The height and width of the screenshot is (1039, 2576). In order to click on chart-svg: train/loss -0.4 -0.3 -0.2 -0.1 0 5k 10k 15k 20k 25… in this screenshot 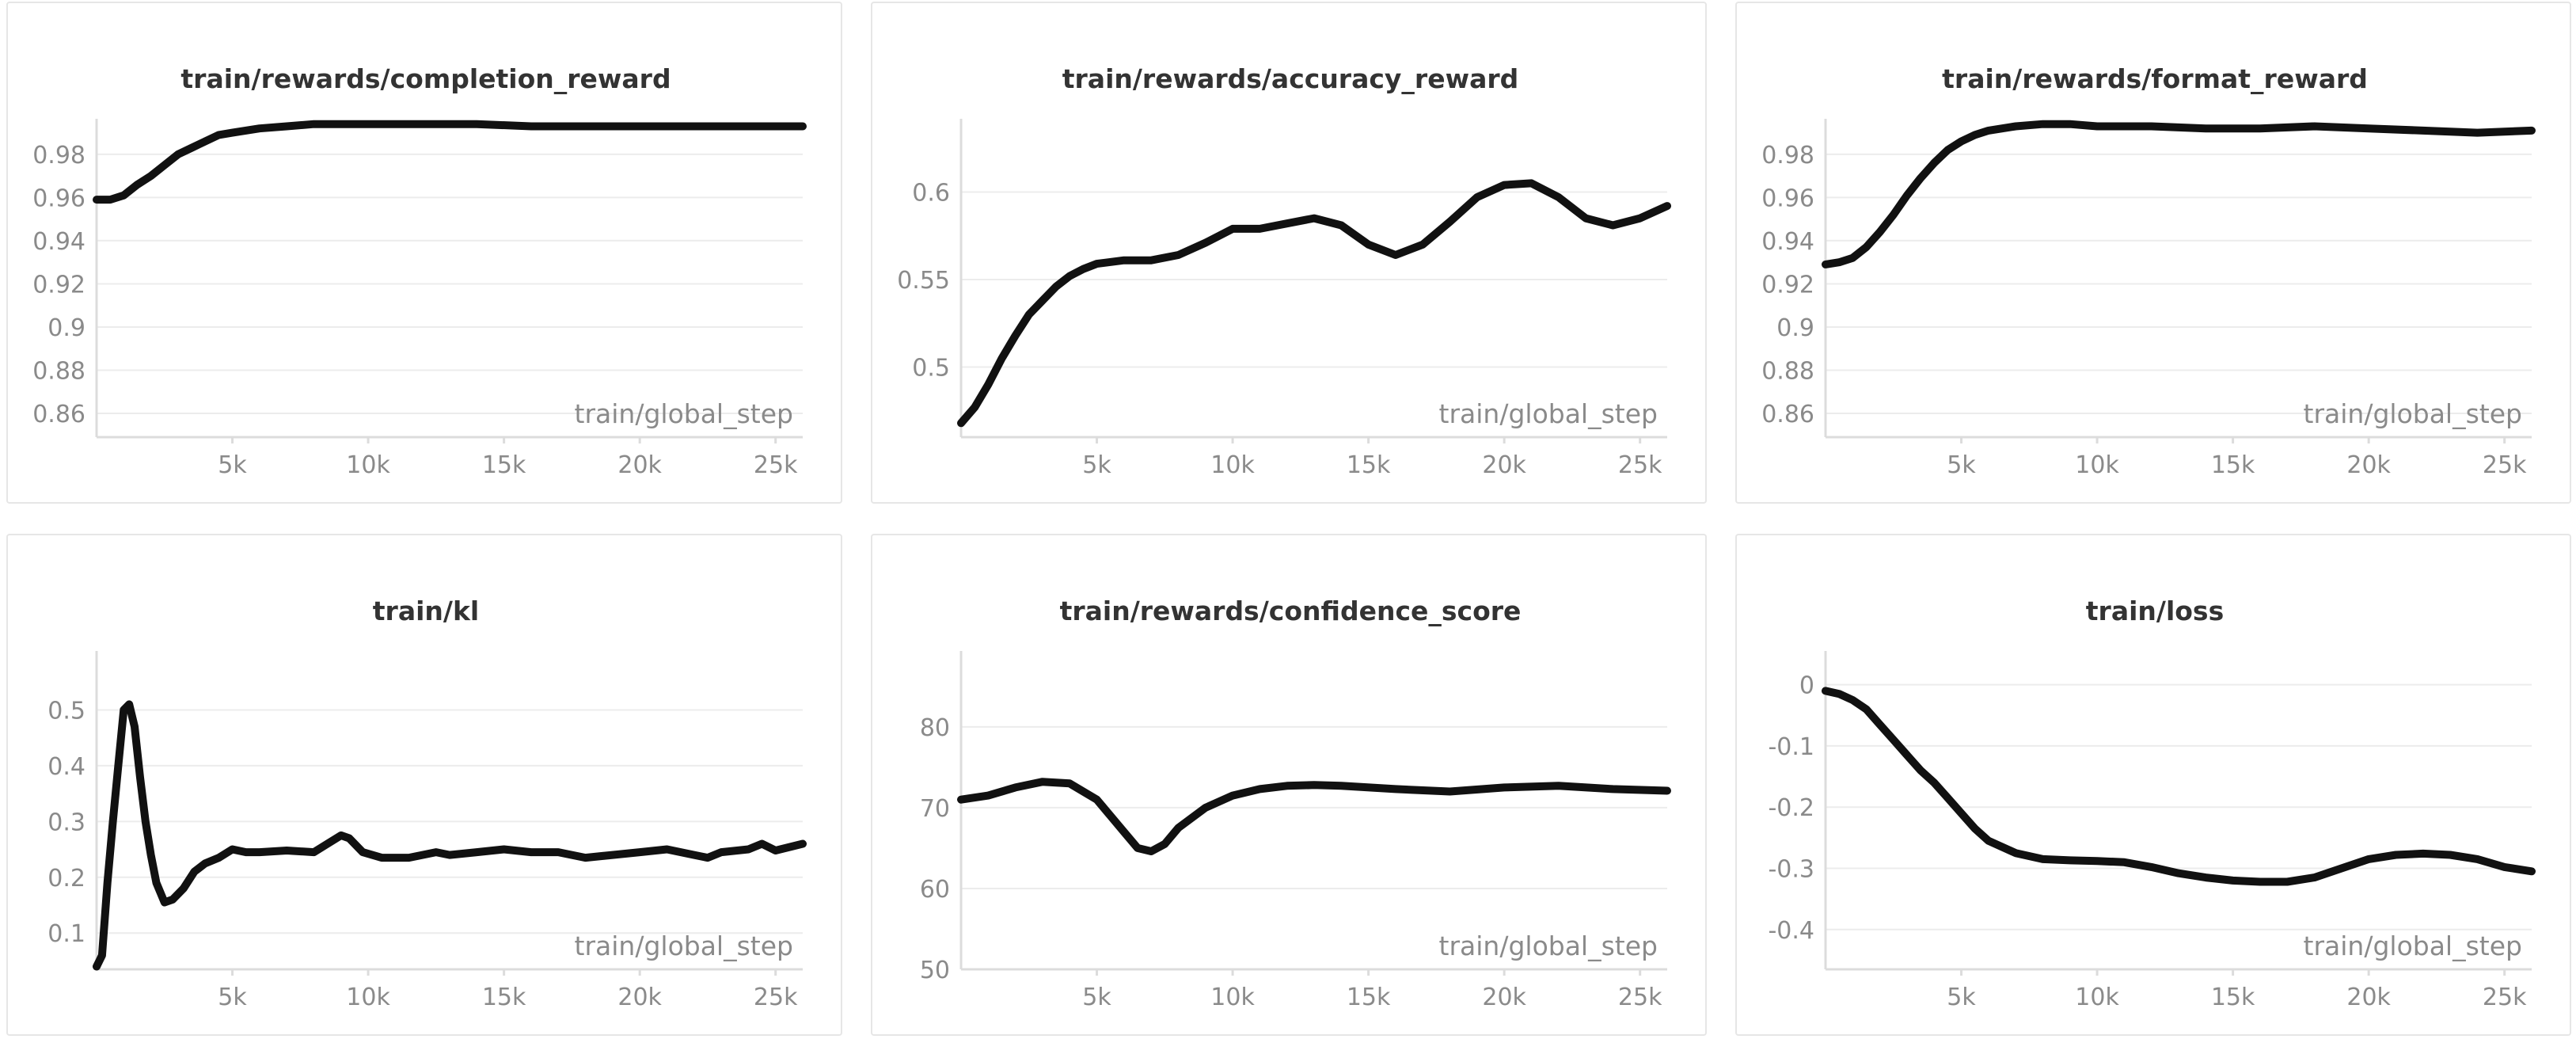, I will do `click(2152, 803)`.